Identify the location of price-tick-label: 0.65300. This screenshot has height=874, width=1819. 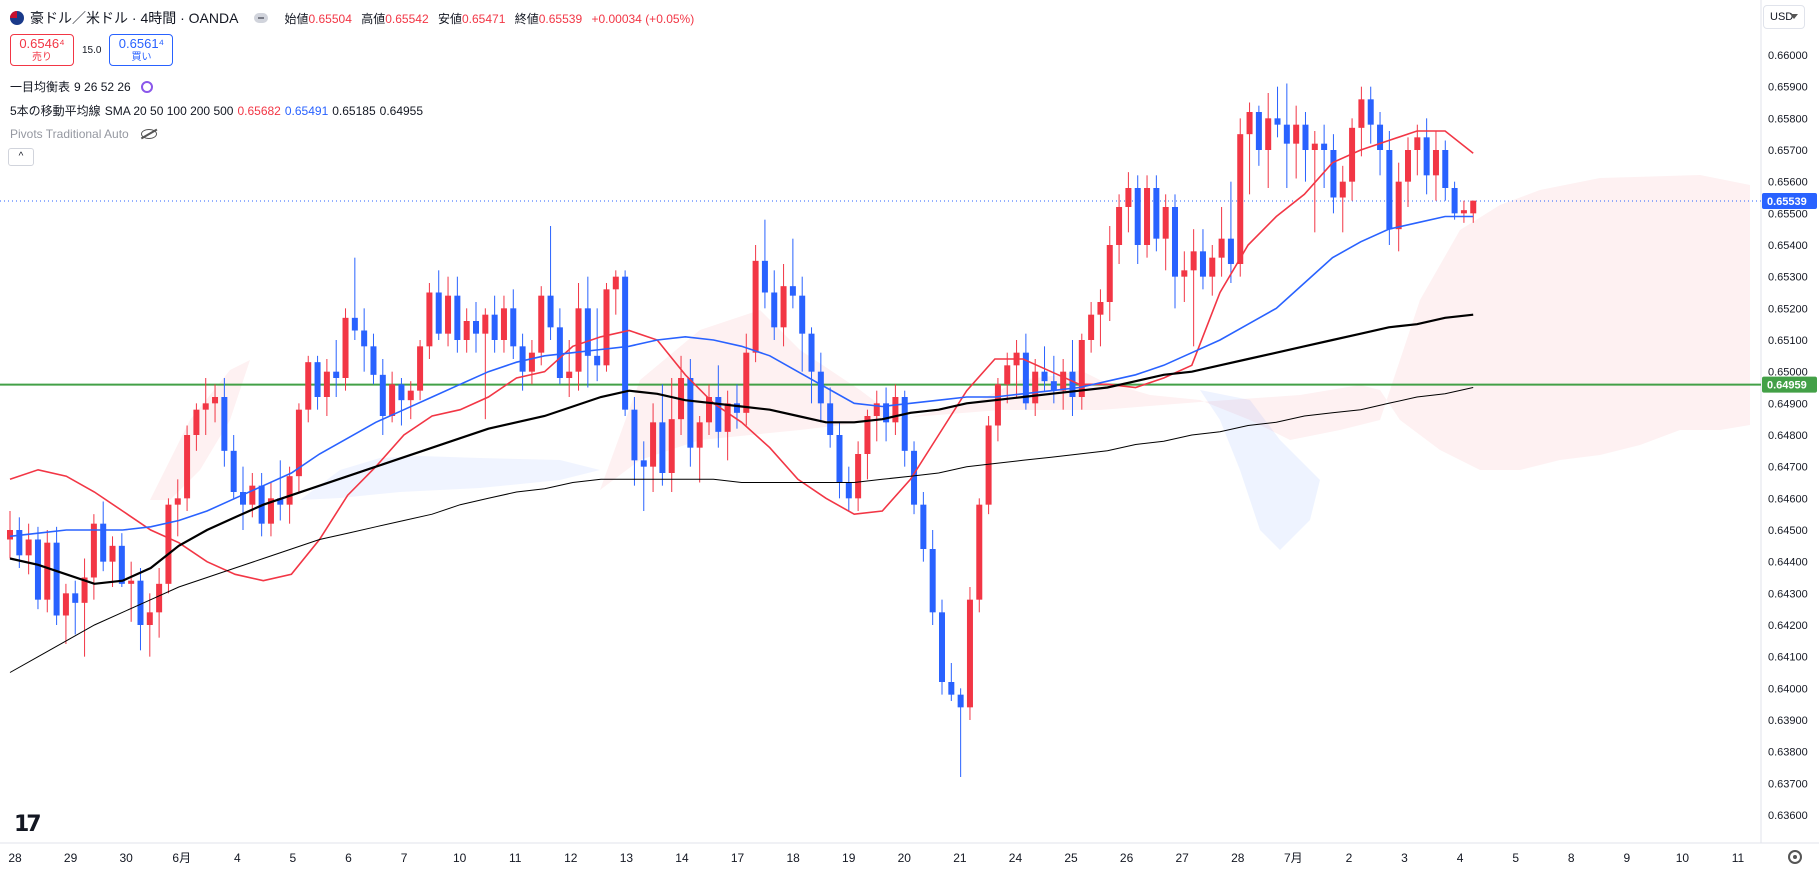
(1788, 278).